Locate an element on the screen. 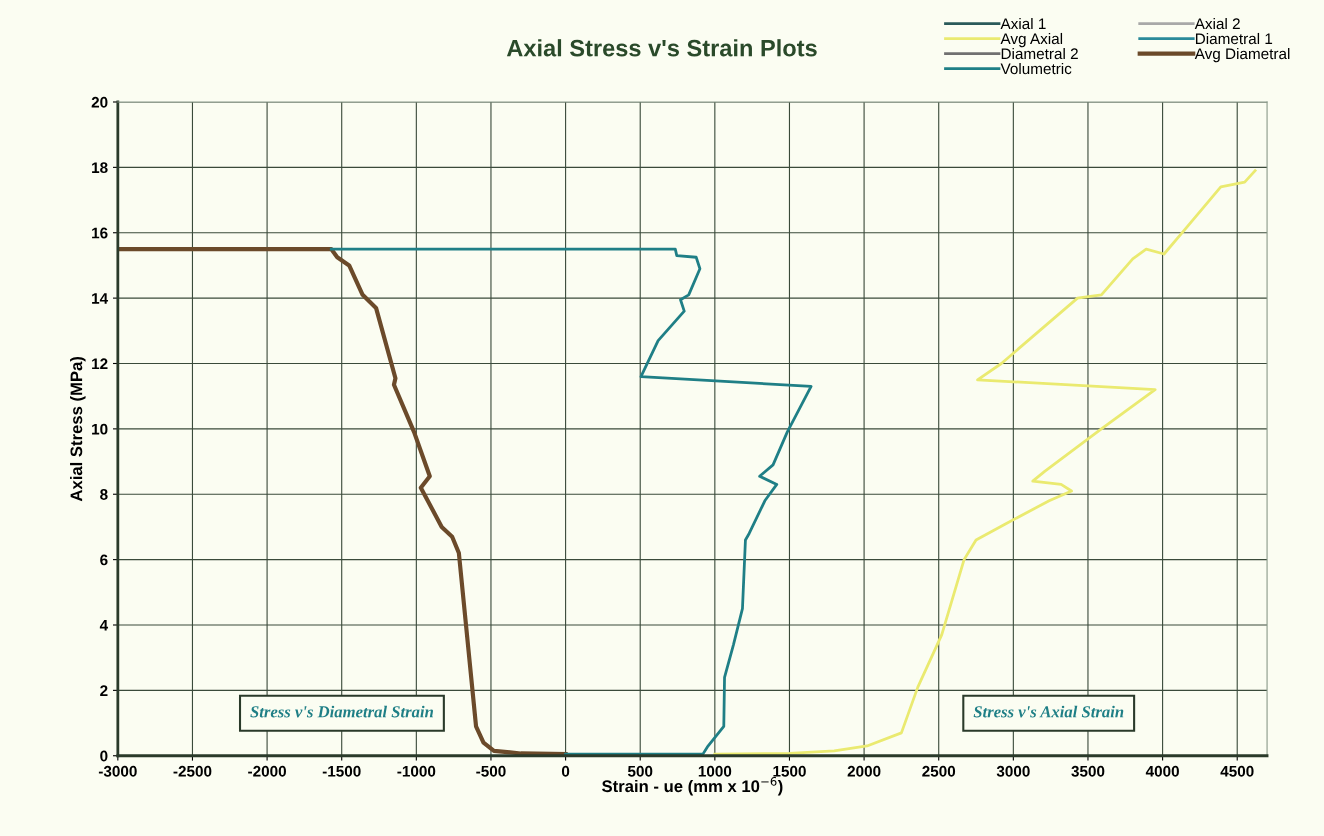 This screenshot has height=836, width=1324. x-axis-title: Strain - ue (mm x 10$^{−6}$) is located at coordinates (692, 786).